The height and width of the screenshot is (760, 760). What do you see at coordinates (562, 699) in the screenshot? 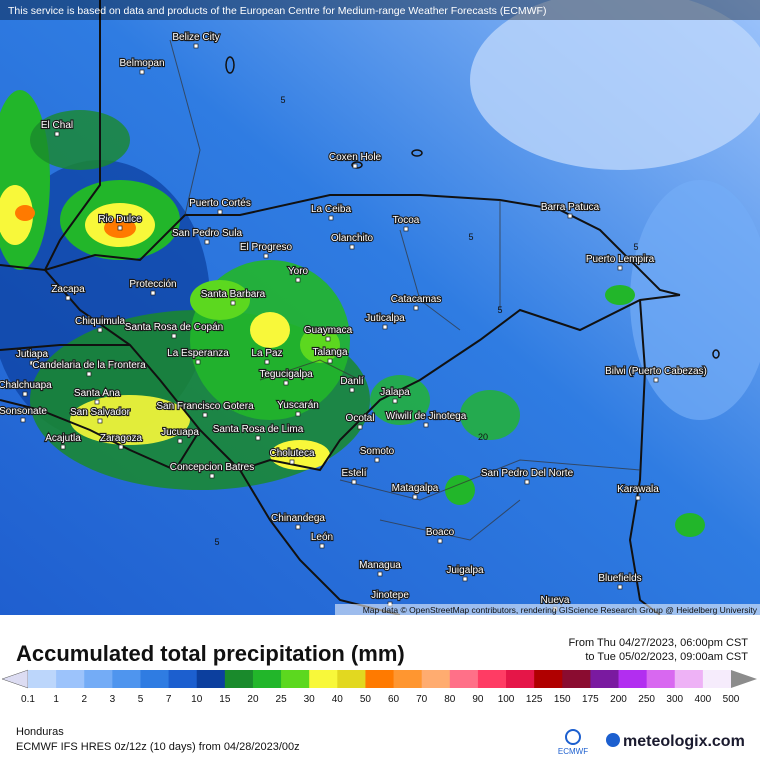
I see `colorbar-label: 150` at bounding box center [562, 699].